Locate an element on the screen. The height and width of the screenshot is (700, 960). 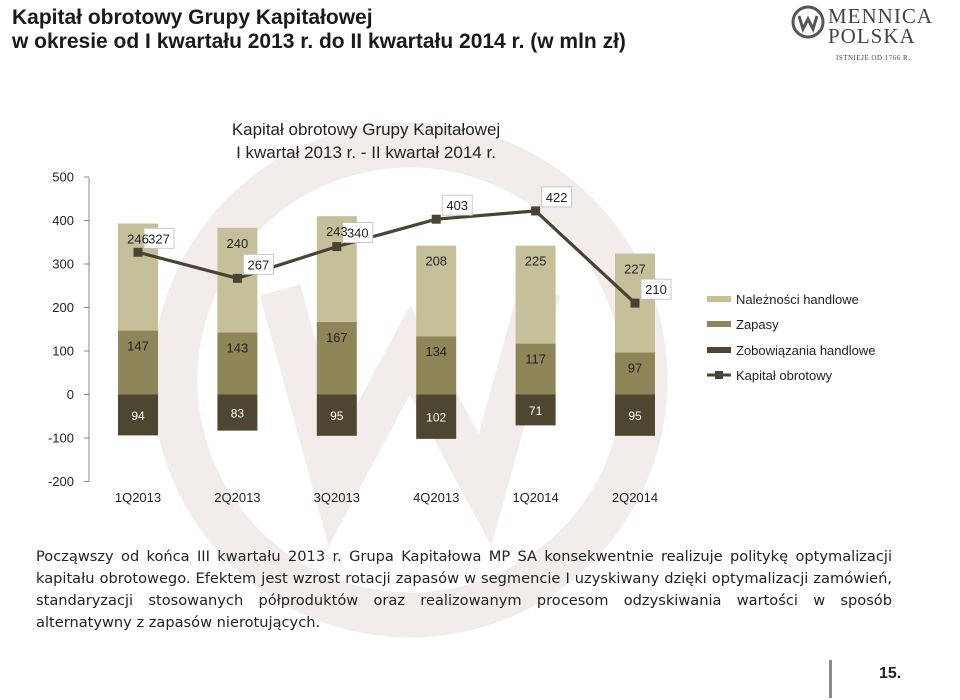
data-label-inventory: 167 is located at coordinates (337, 337).